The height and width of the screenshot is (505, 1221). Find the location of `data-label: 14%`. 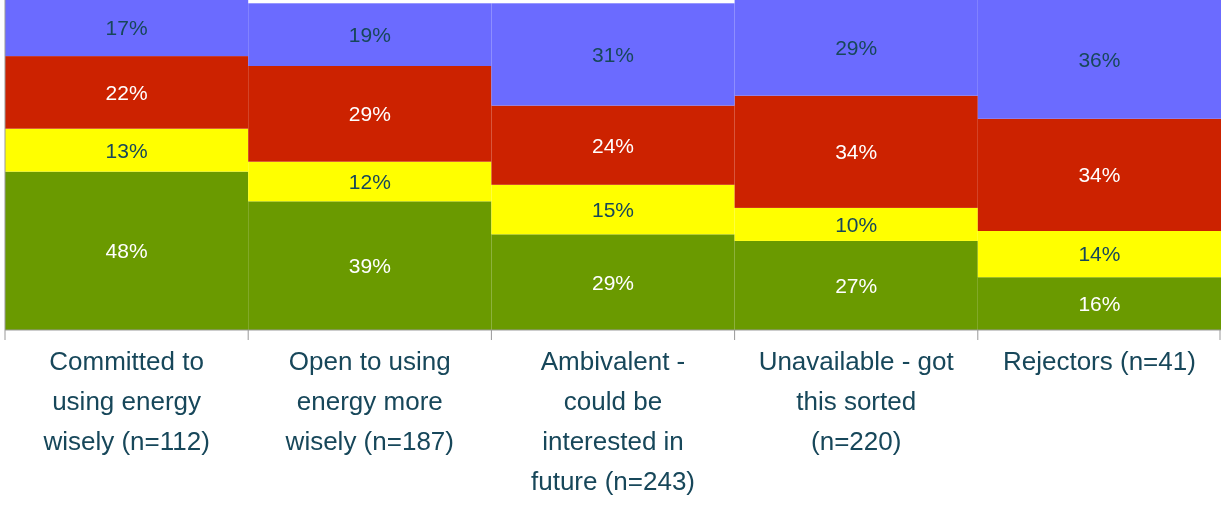

data-label: 14% is located at coordinates (1099, 254).